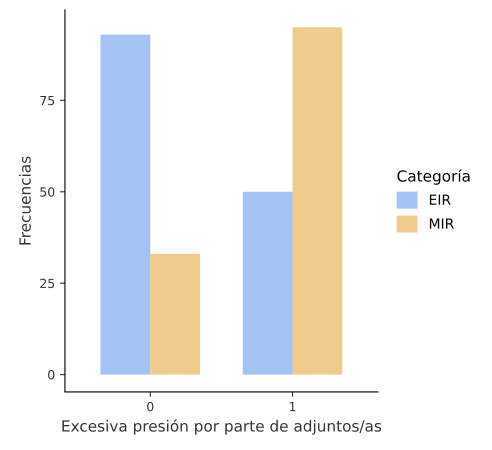 The height and width of the screenshot is (450, 492). I want to click on y-axis-title: Frecuencias, so click(24, 200).